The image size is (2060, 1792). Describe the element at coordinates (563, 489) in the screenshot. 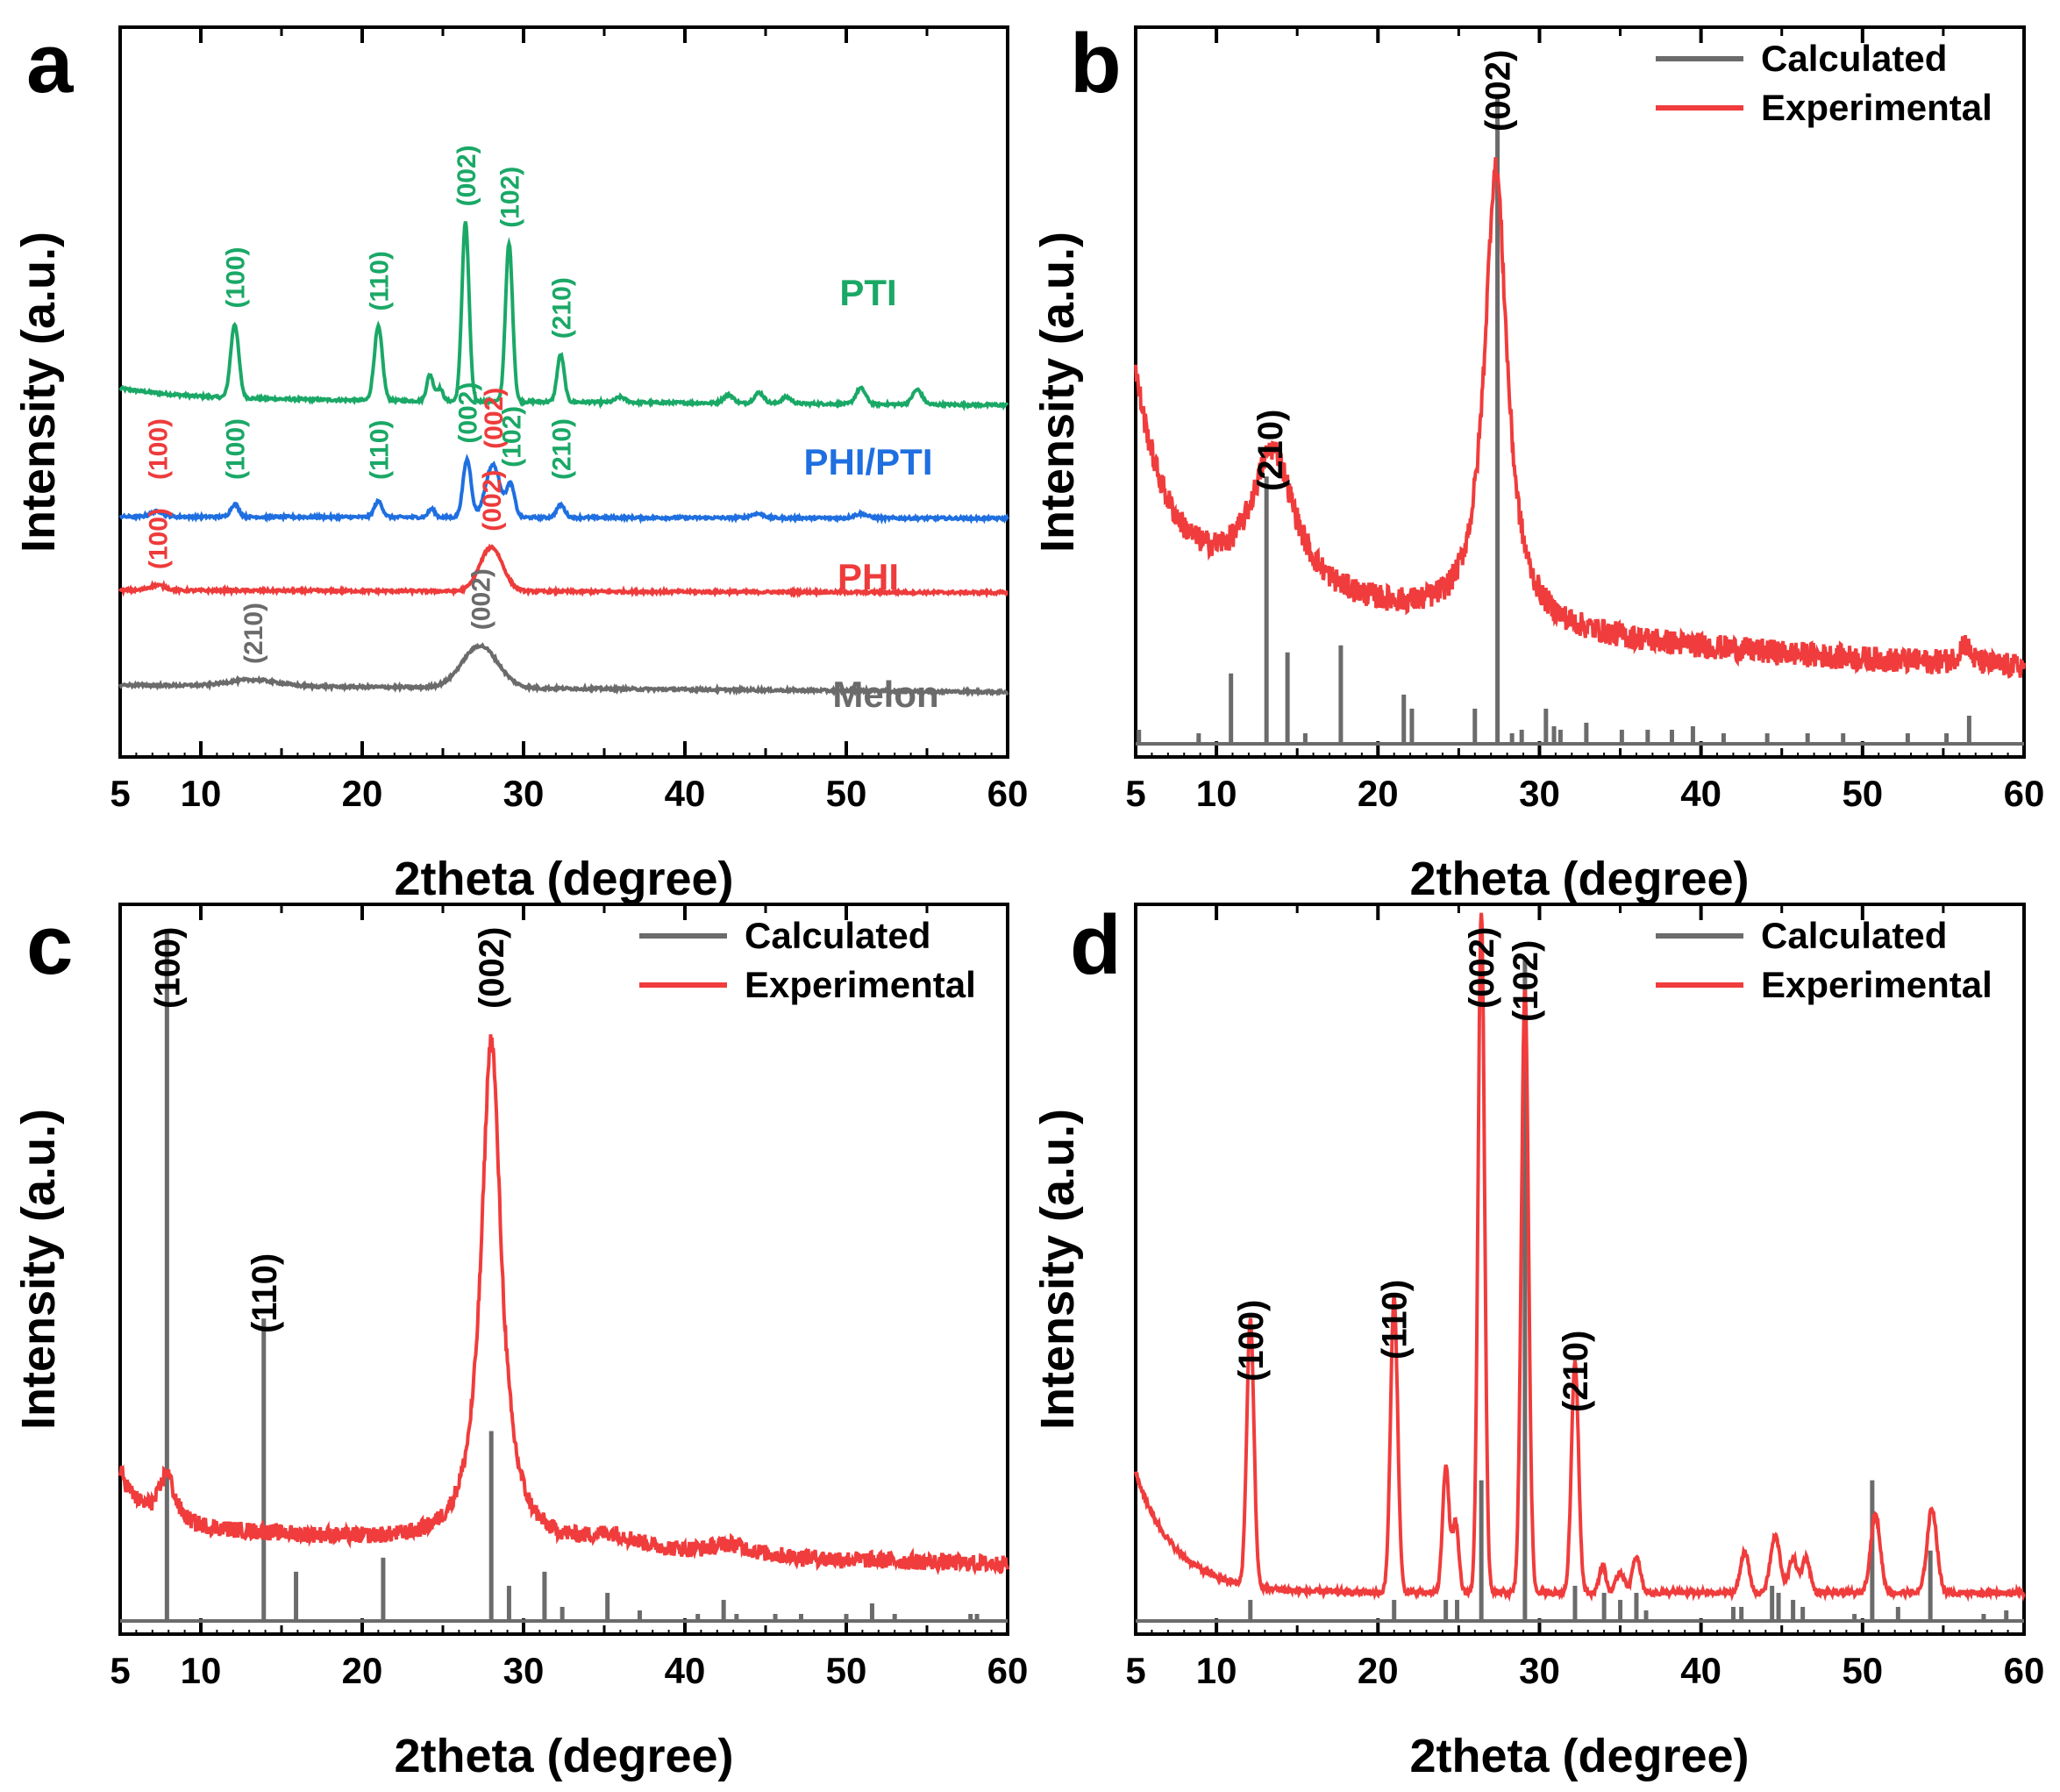

I see `series-line-phi-pti` at that location.